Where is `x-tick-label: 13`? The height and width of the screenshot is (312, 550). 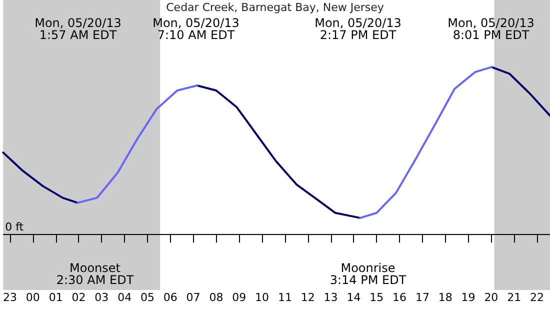 x-tick-label: 13 is located at coordinates (331, 297).